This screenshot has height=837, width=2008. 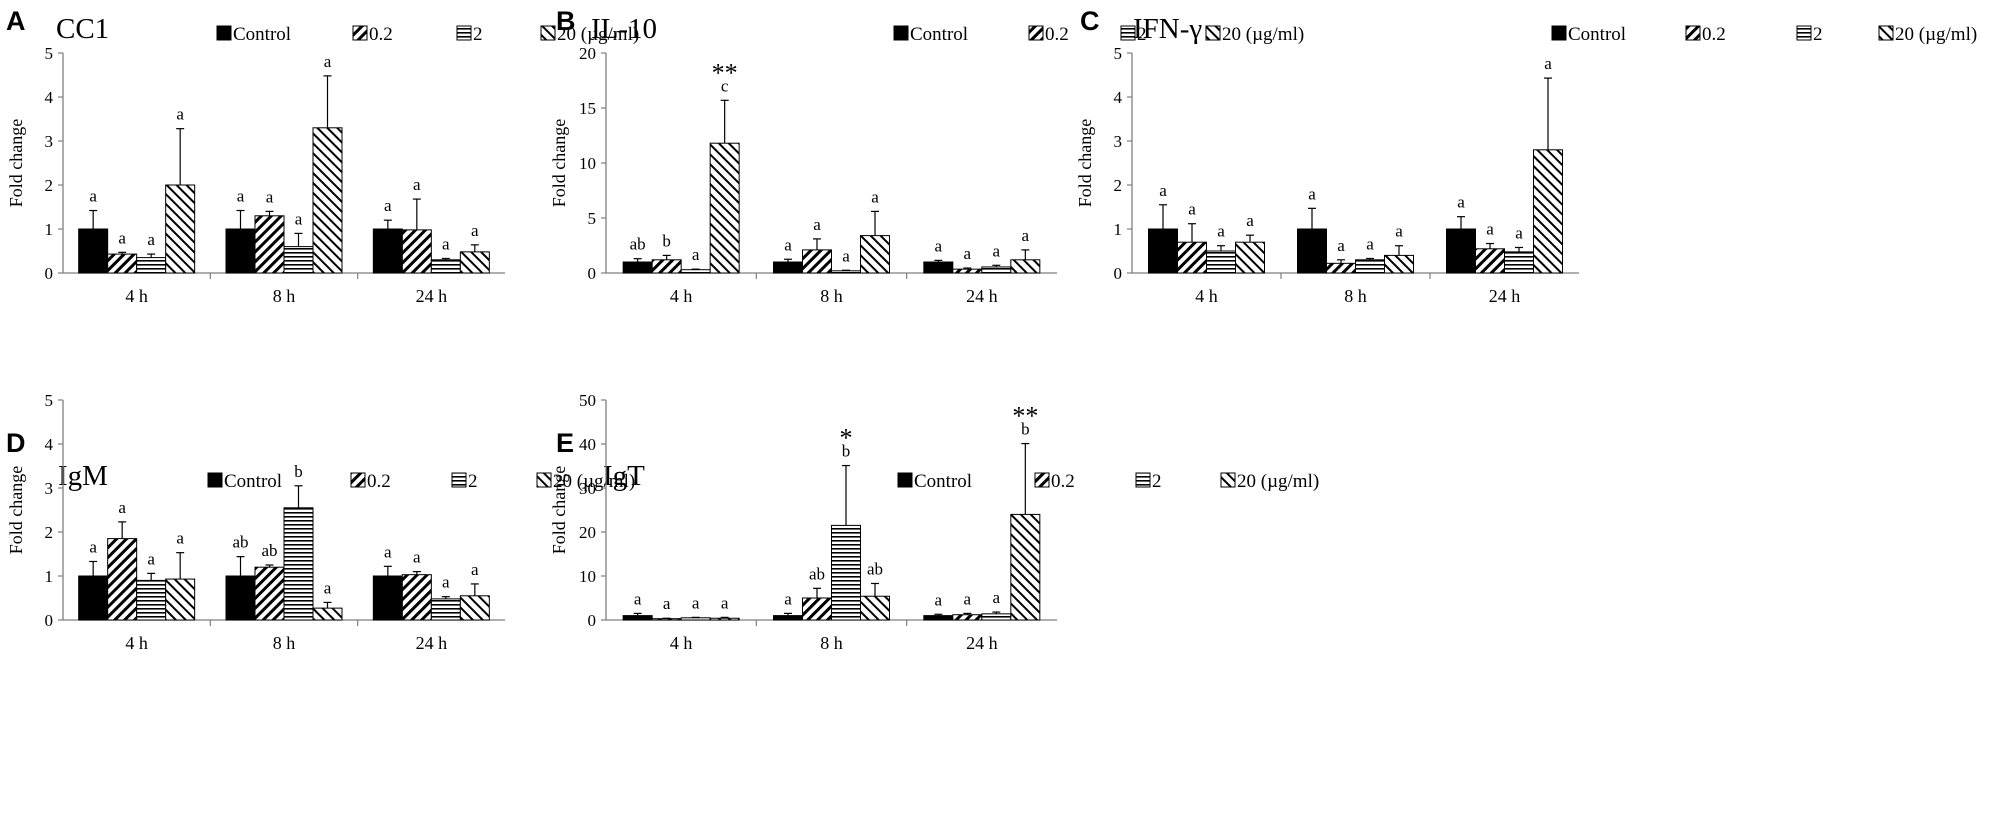 I want to click on x-tick-label: 8 h, so click(x=831, y=296).